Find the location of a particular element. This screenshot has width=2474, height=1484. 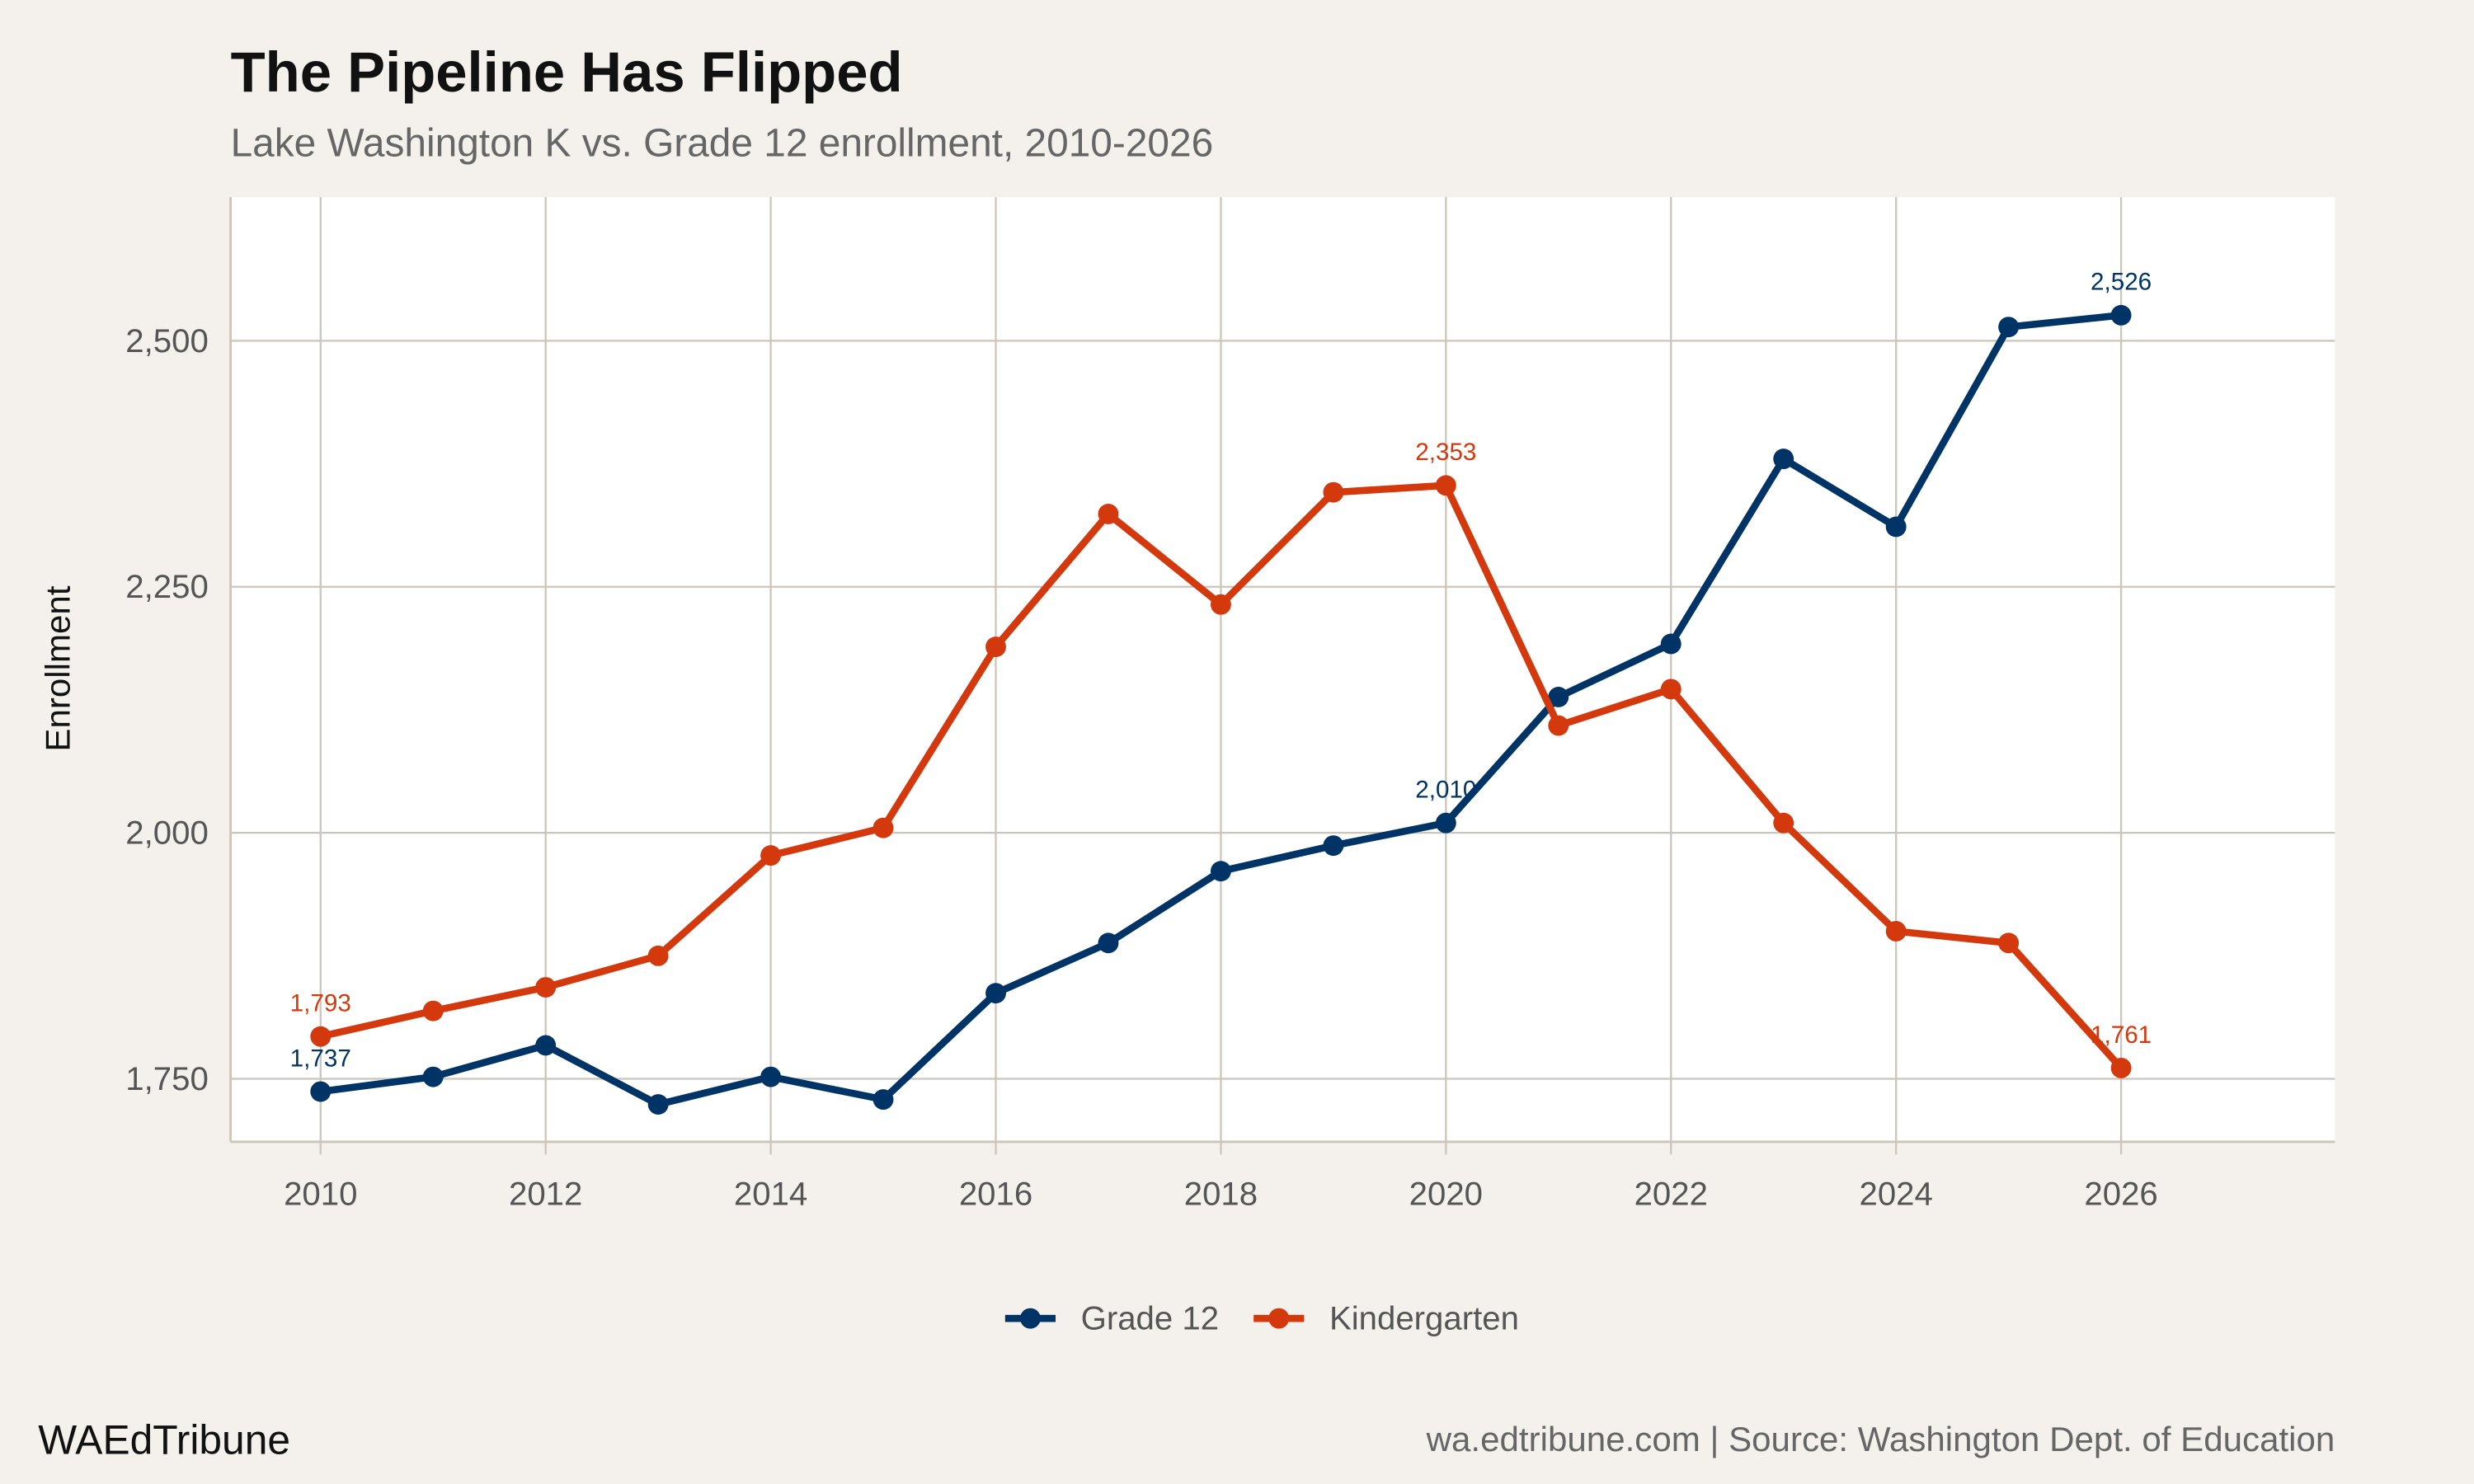

chart-title: The Pipeline Has Flipped is located at coordinates (567, 72).